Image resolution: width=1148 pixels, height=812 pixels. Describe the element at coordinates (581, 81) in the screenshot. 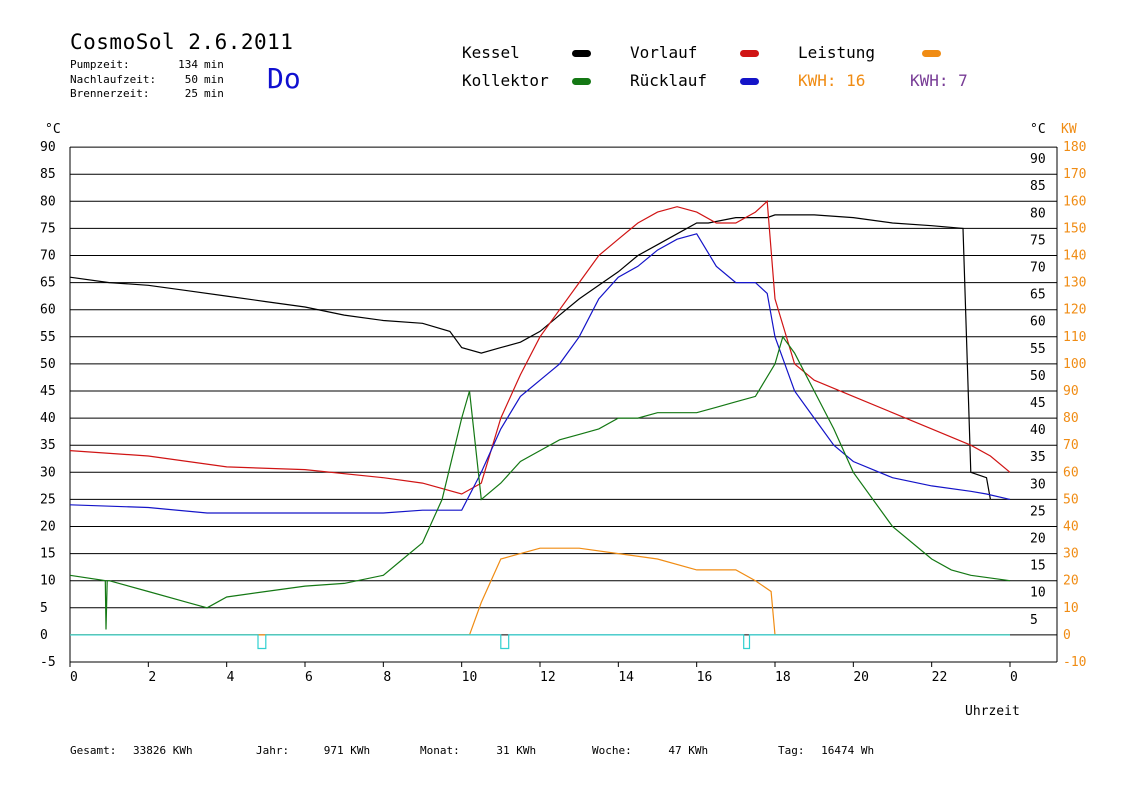

I see `legend-kollektor-swatch` at that location.